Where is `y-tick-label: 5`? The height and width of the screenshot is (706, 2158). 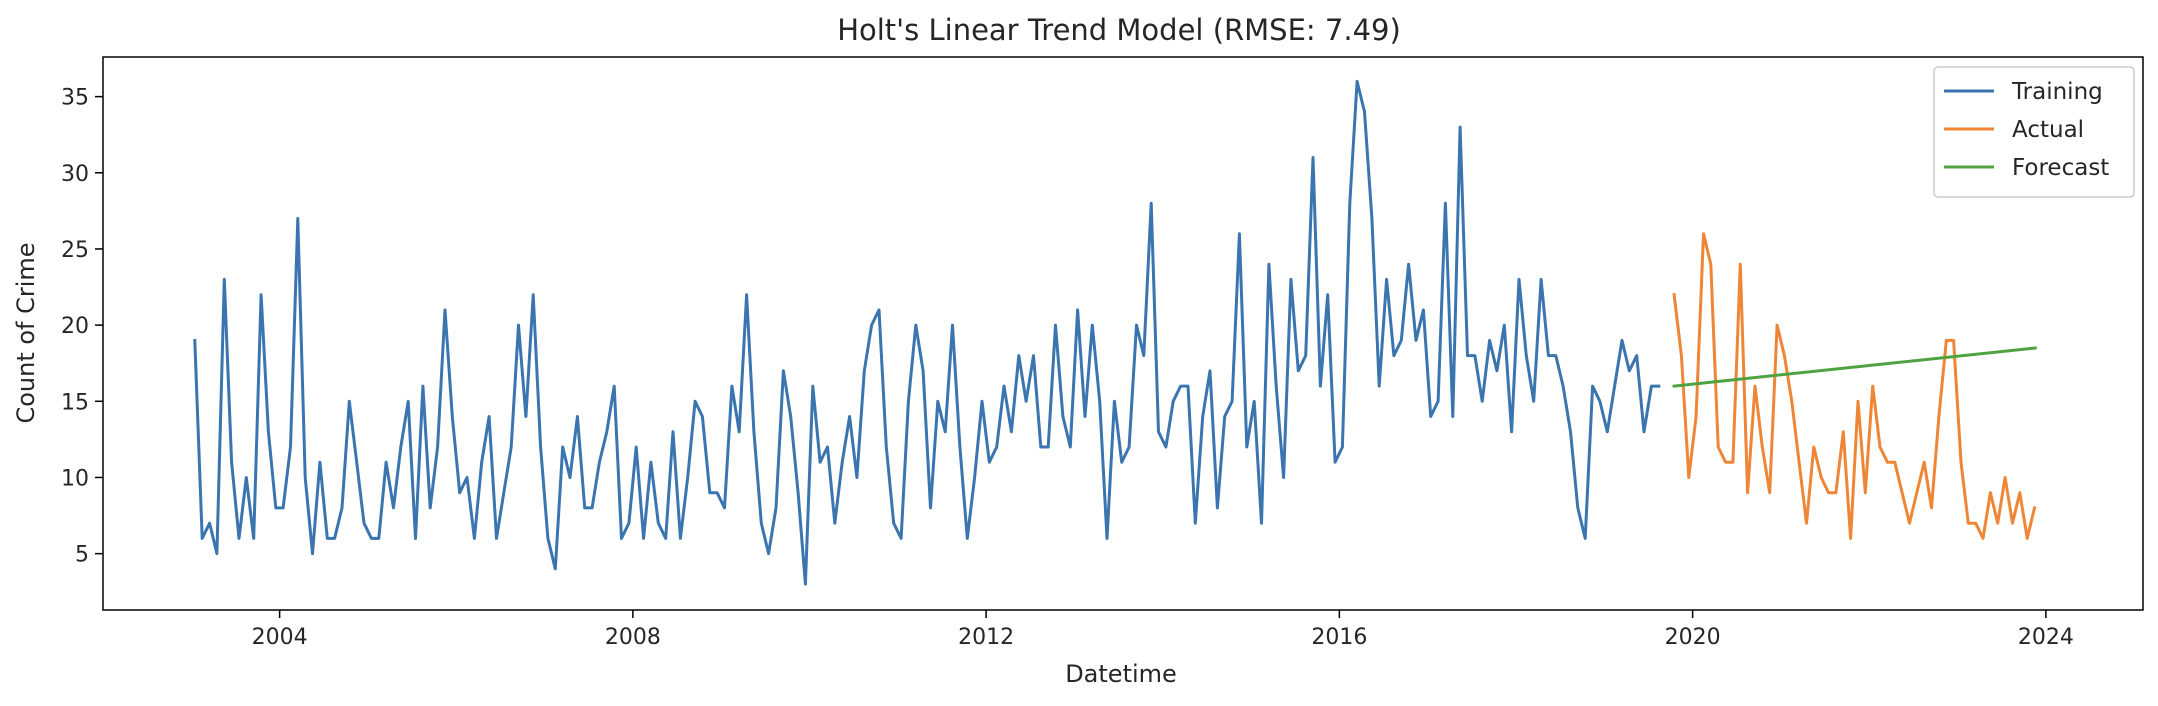
y-tick-label: 5 is located at coordinates (82, 555).